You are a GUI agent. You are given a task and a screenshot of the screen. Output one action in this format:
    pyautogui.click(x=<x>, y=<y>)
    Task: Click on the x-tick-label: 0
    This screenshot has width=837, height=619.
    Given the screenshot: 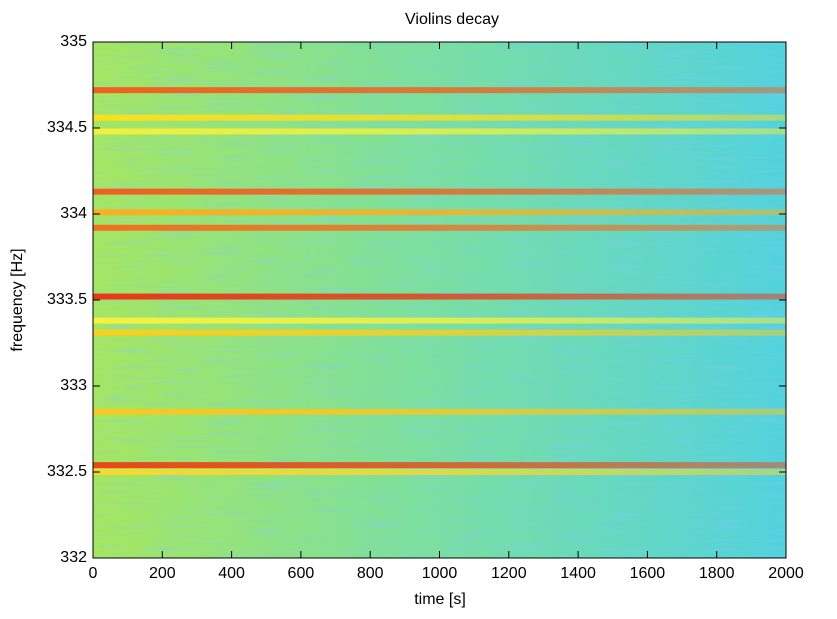 What is the action you would take?
    pyautogui.click(x=93, y=573)
    